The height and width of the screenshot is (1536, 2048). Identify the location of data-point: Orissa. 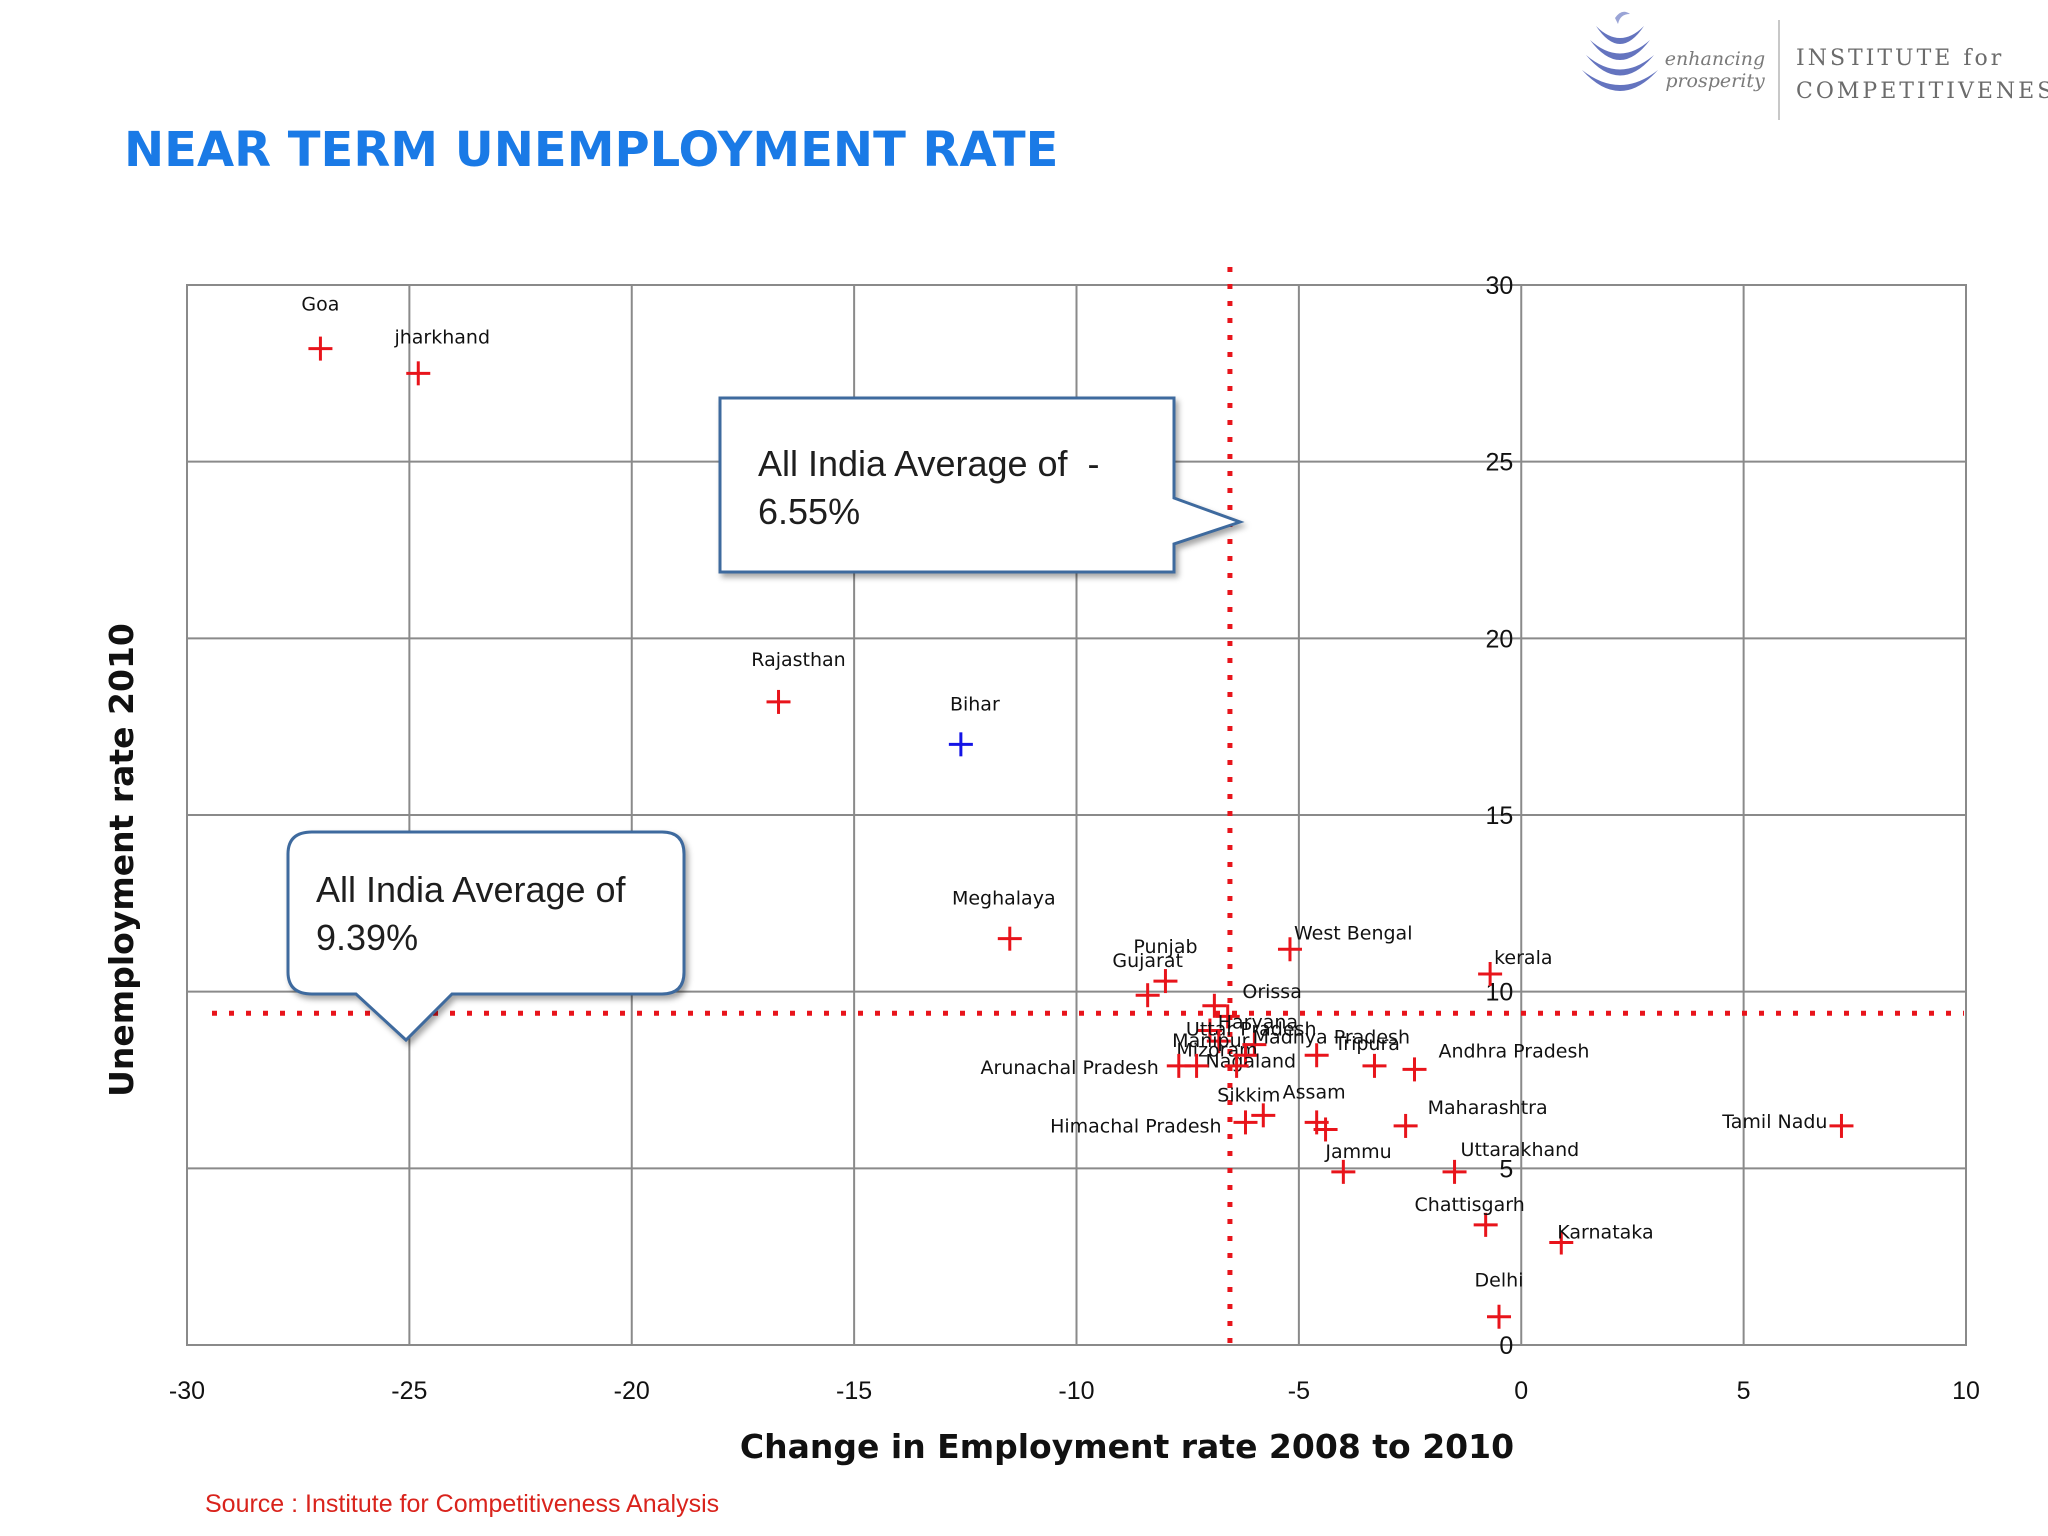
(1252, 999).